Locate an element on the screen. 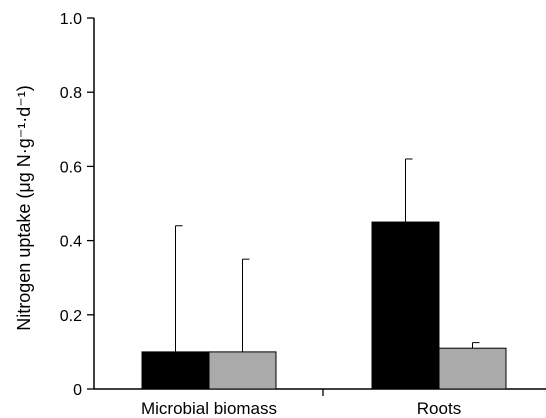  y-tick-label: 0.2 is located at coordinates (71, 316).